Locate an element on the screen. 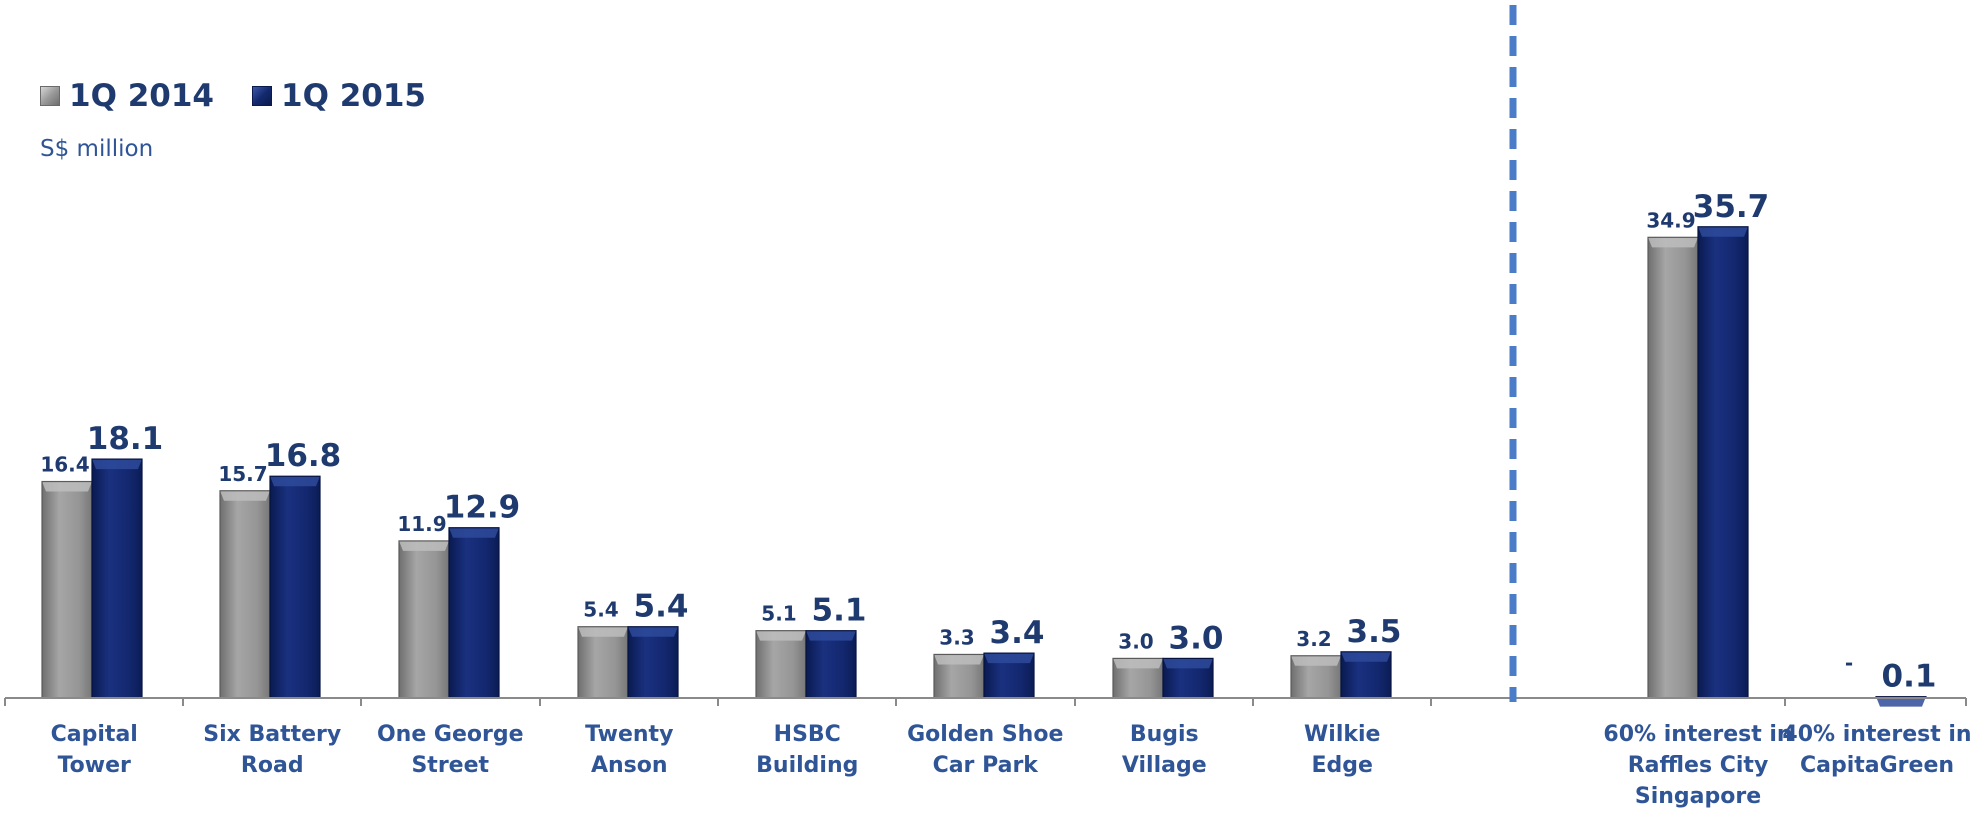 Image resolution: width=1976 pixels, height=814 pixels. category-label: Twenty is located at coordinates (629, 734).